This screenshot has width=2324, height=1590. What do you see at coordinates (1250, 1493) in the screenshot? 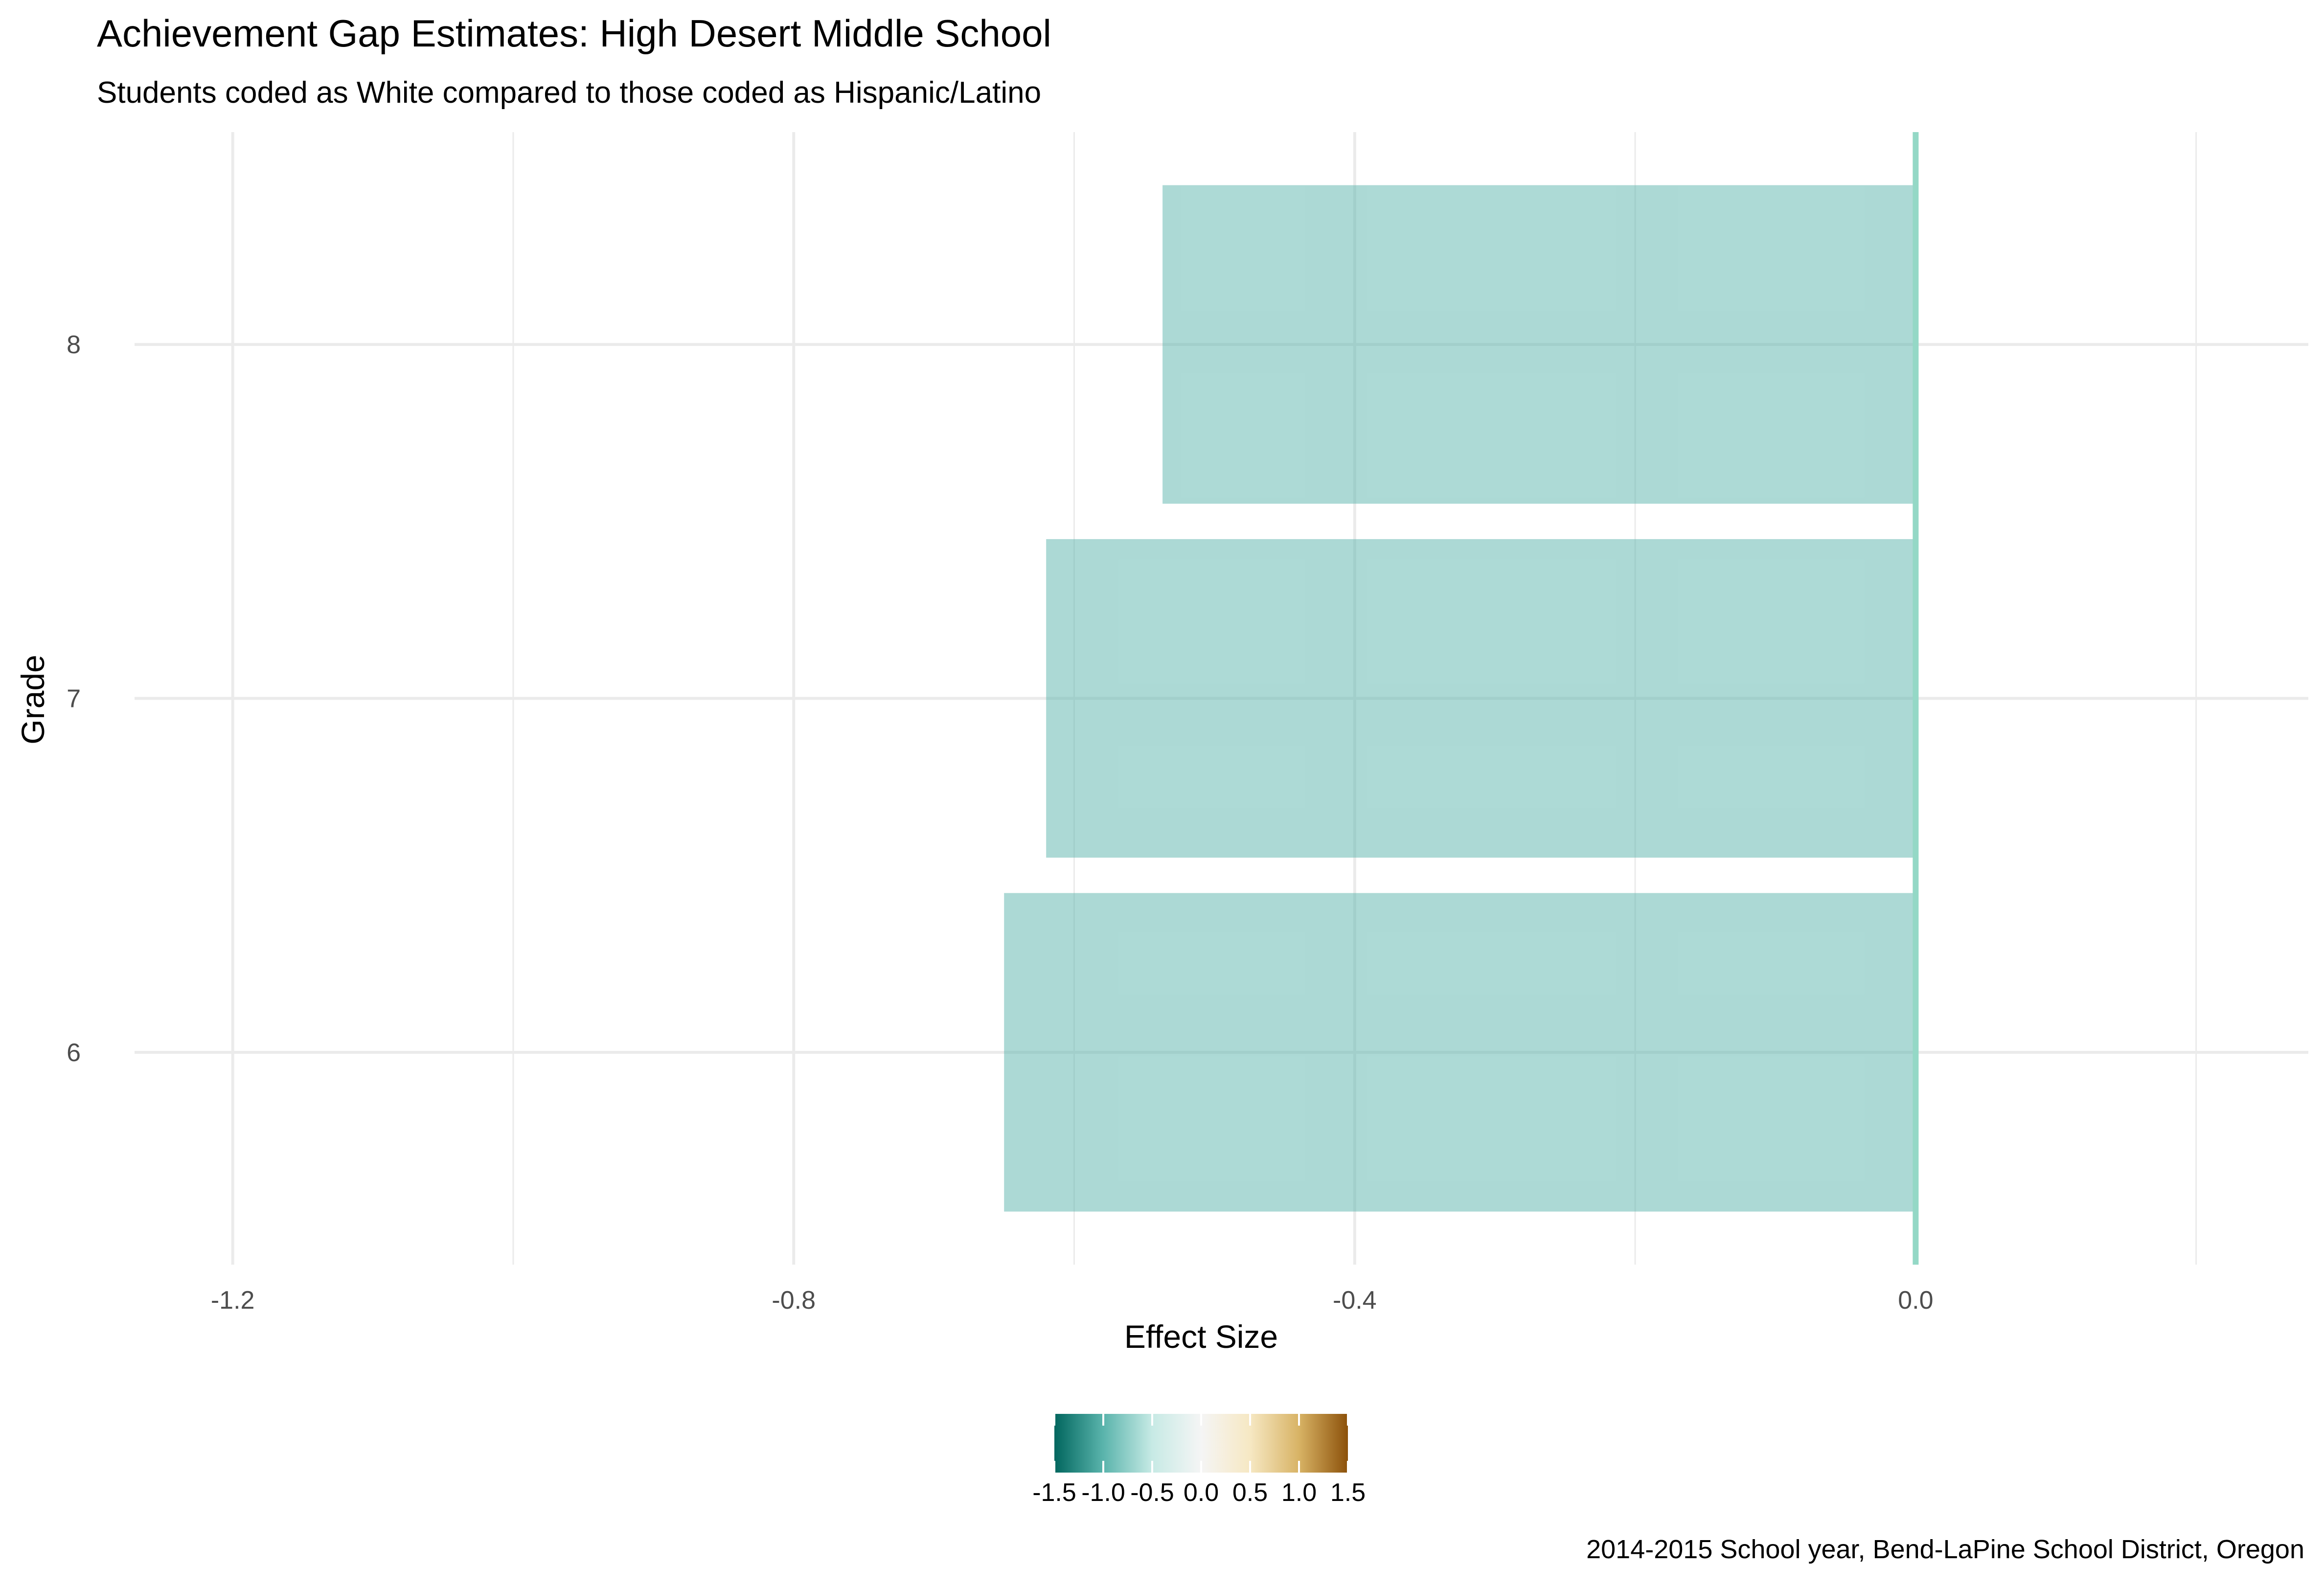
I see `colorbar-tick-label: 0.5` at bounding box center [1250, 1493].